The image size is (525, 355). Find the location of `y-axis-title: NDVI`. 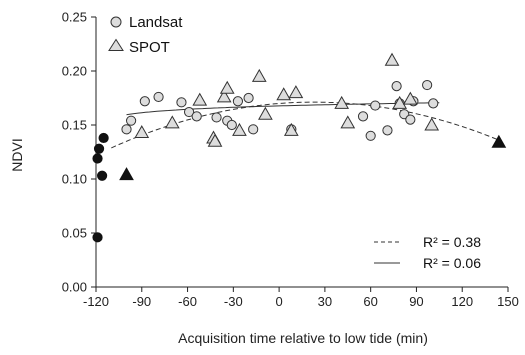

y-axis-title: NDVI is located at coordinates (17, 154).